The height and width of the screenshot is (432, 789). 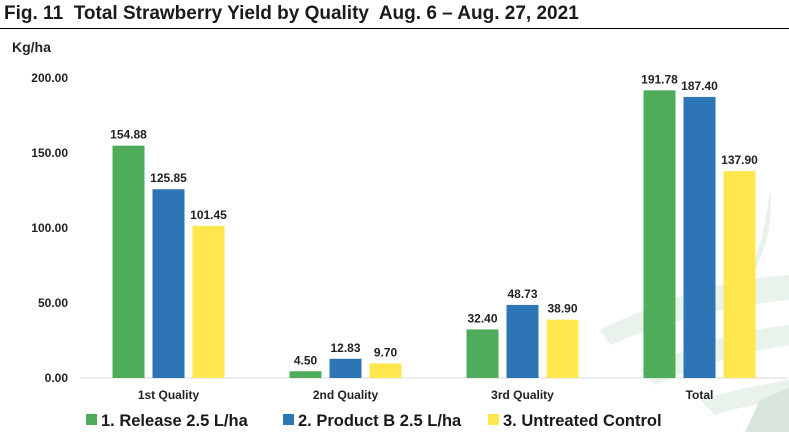 What do you see at coordinates (522, 395) in the screenshot?
I see `x-category-label: 3rd Quality` at bounding box center [522, 395].